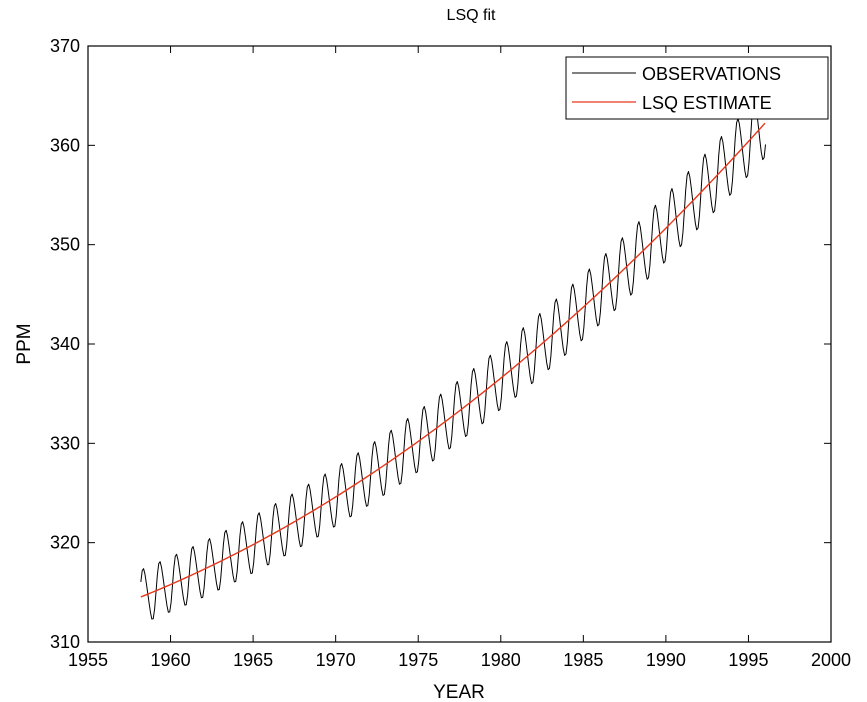 Image resolution: width=867 pixels, height=702 pixels. What do you see at coordinates (65, 46) in the screenshot?
I see `y-tick-label: 370` at bounding box center [65, 46].